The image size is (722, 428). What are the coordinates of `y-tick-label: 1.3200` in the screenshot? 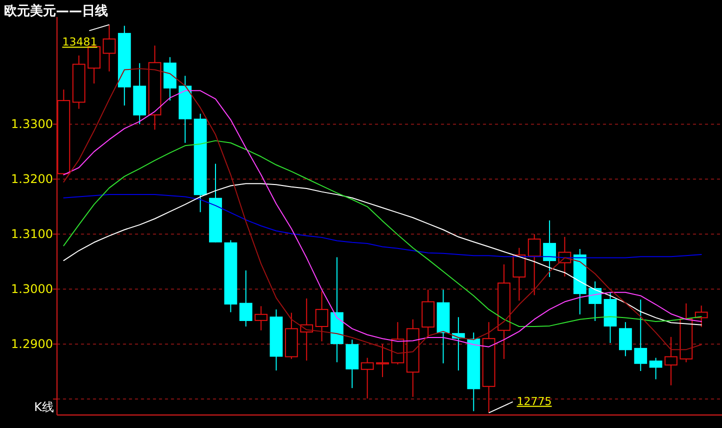 It's located at (32, 179).